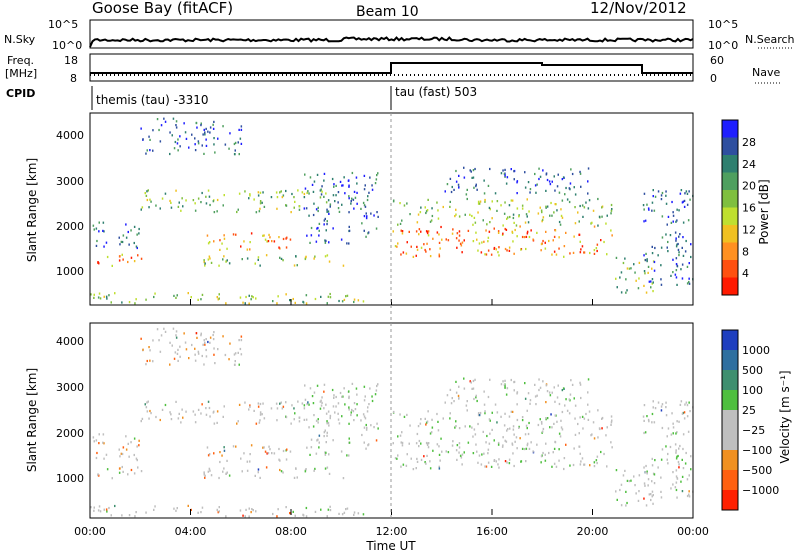 The width and height of the screenshot is (800, 554). What do you see at coordinates (21, 73) in the screenshot?
I see `freq-unit: [MHz]` at bounding box center [21, 73].